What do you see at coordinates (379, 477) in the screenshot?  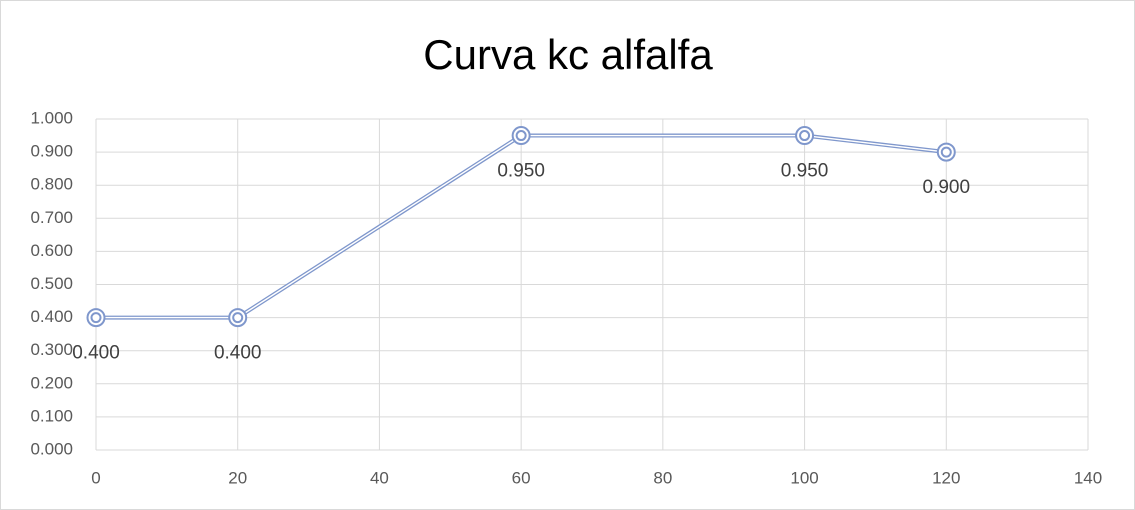 I see `x-tick-label: 40` at bounding box center [379, 477].